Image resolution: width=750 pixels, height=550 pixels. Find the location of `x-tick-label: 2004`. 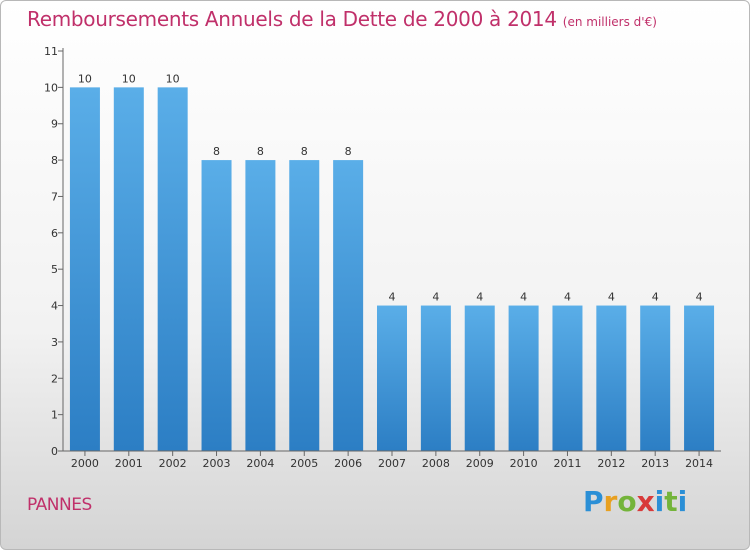

x-tick-label: 2004 is located at coordinates (260, 463).